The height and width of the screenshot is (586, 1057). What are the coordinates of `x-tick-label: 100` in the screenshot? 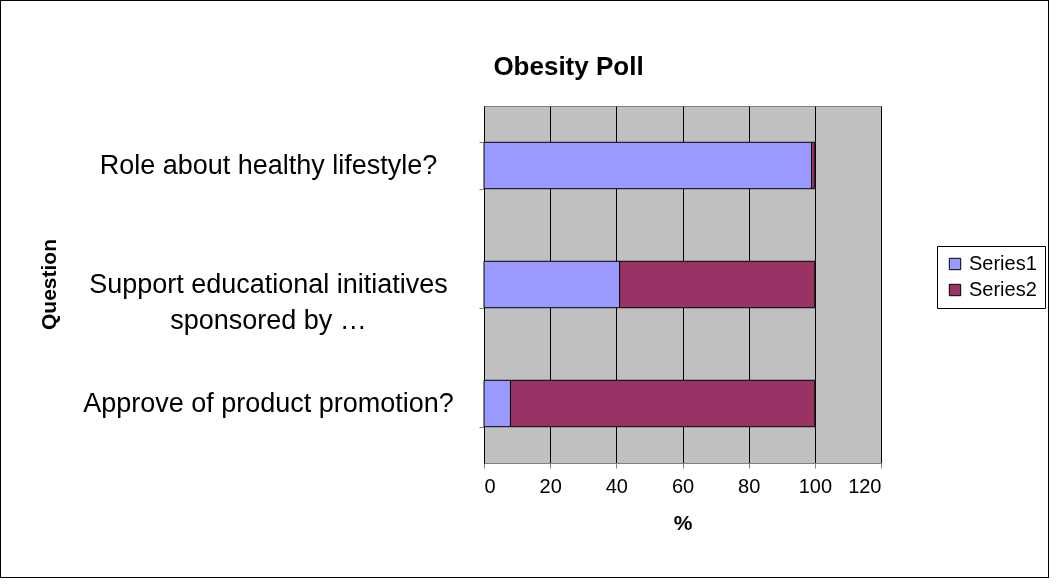 It's located at (815, 485).